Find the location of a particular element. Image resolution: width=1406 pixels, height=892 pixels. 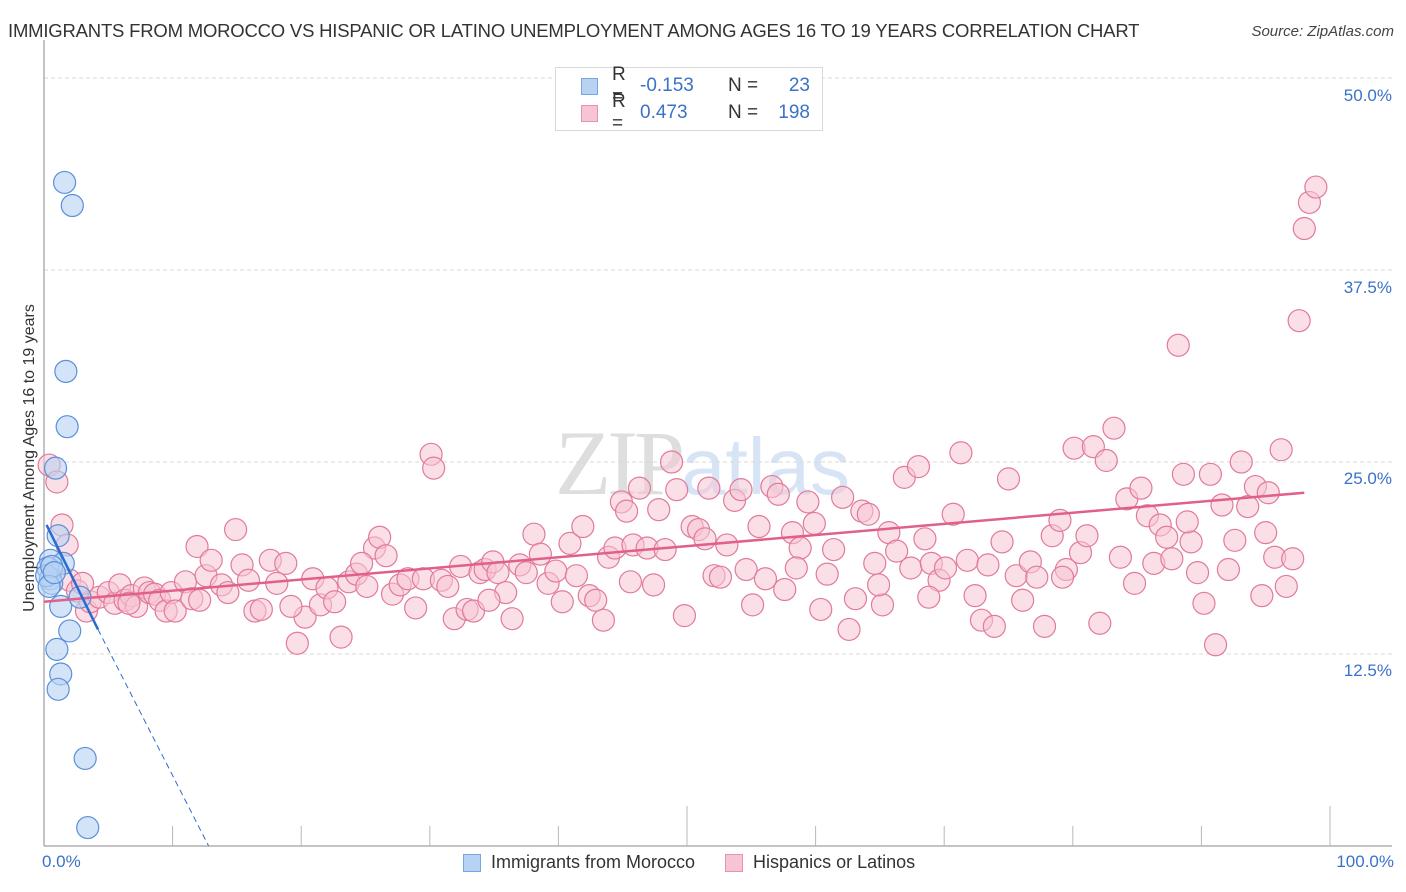

source-label: Source: ZipAtlas.com is located at coordinates (1322, 31).